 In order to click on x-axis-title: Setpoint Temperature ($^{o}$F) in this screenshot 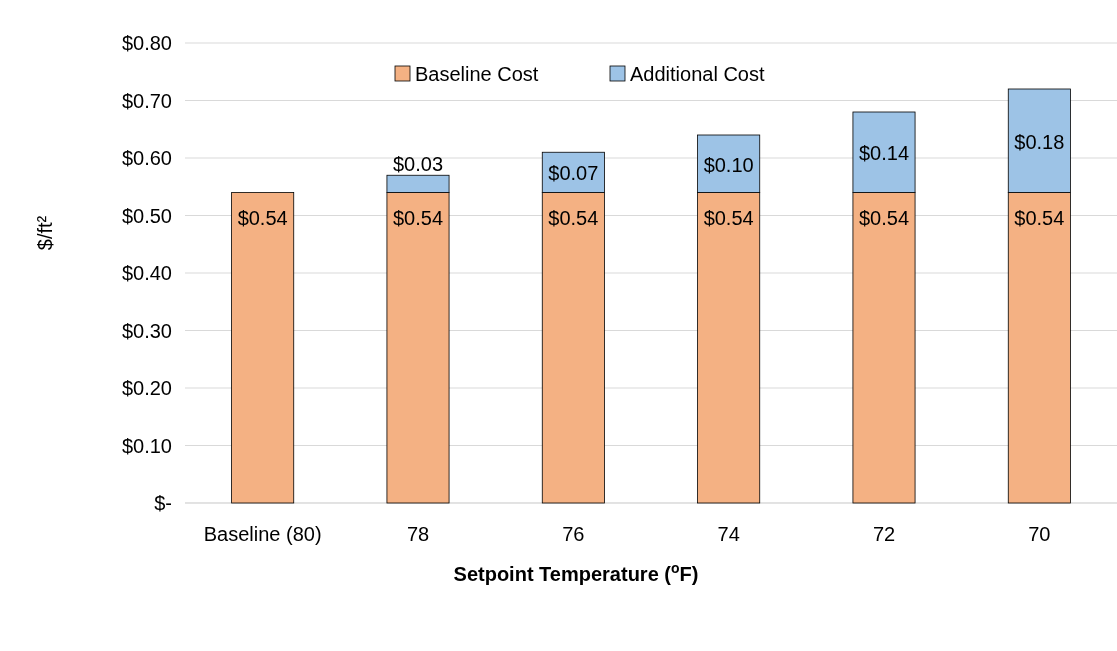, I will do `click(576, 572)`.